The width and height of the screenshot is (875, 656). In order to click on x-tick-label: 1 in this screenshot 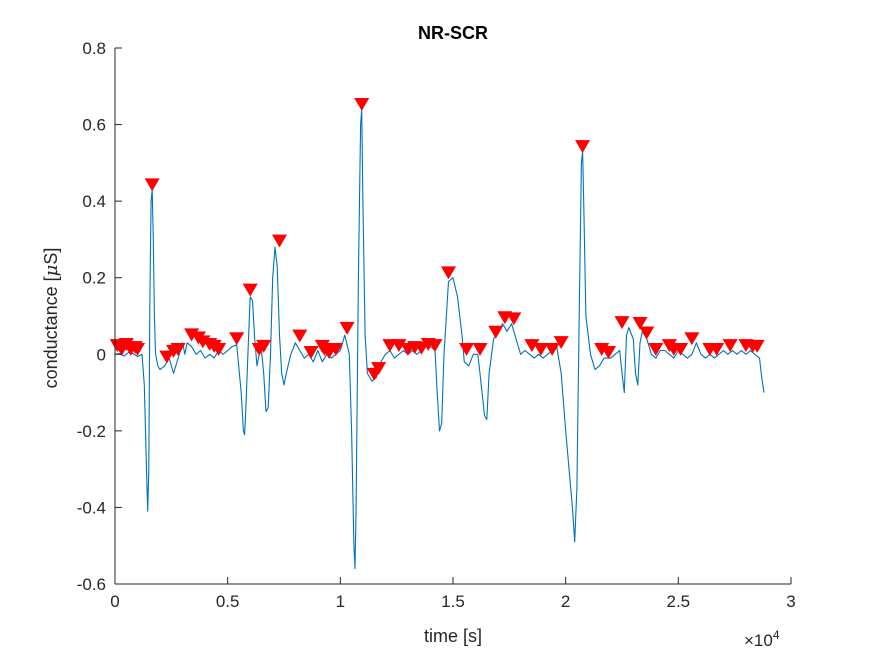, I will do `click(340, 601)`.